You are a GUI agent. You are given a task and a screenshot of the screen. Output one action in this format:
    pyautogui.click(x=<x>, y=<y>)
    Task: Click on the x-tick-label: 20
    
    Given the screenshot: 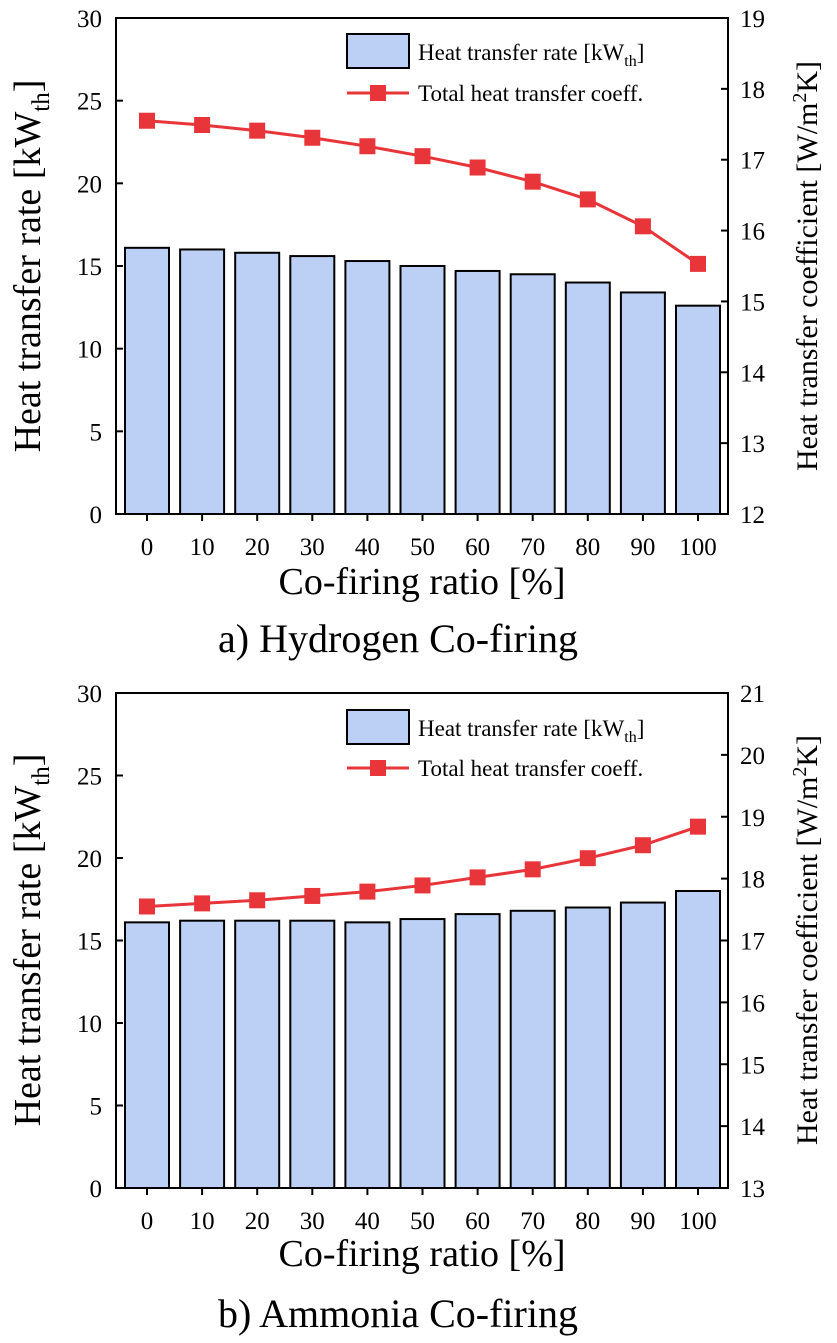 What is the action you would take?
    pyautogui.click(x=257, y=1221)
    